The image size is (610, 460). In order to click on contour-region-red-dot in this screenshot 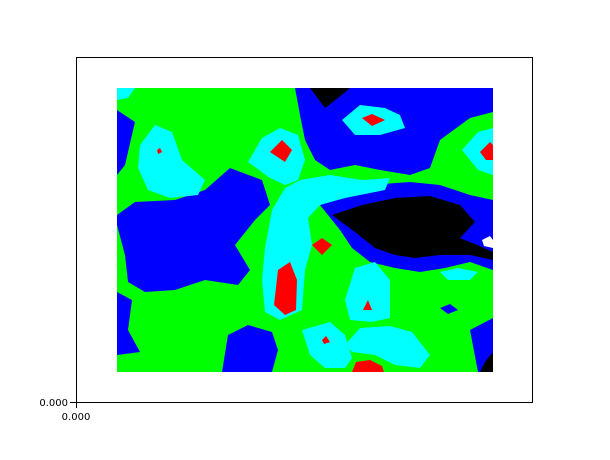, I will do `click(159, 151)`.